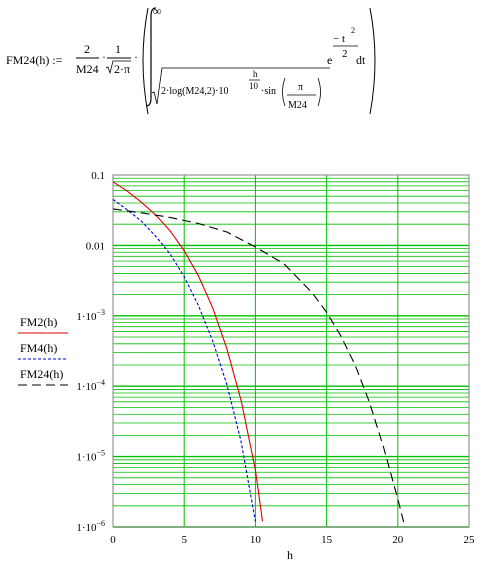  I want to click on y-tick-label: 1·10⁻⁴, so click(90, 385).